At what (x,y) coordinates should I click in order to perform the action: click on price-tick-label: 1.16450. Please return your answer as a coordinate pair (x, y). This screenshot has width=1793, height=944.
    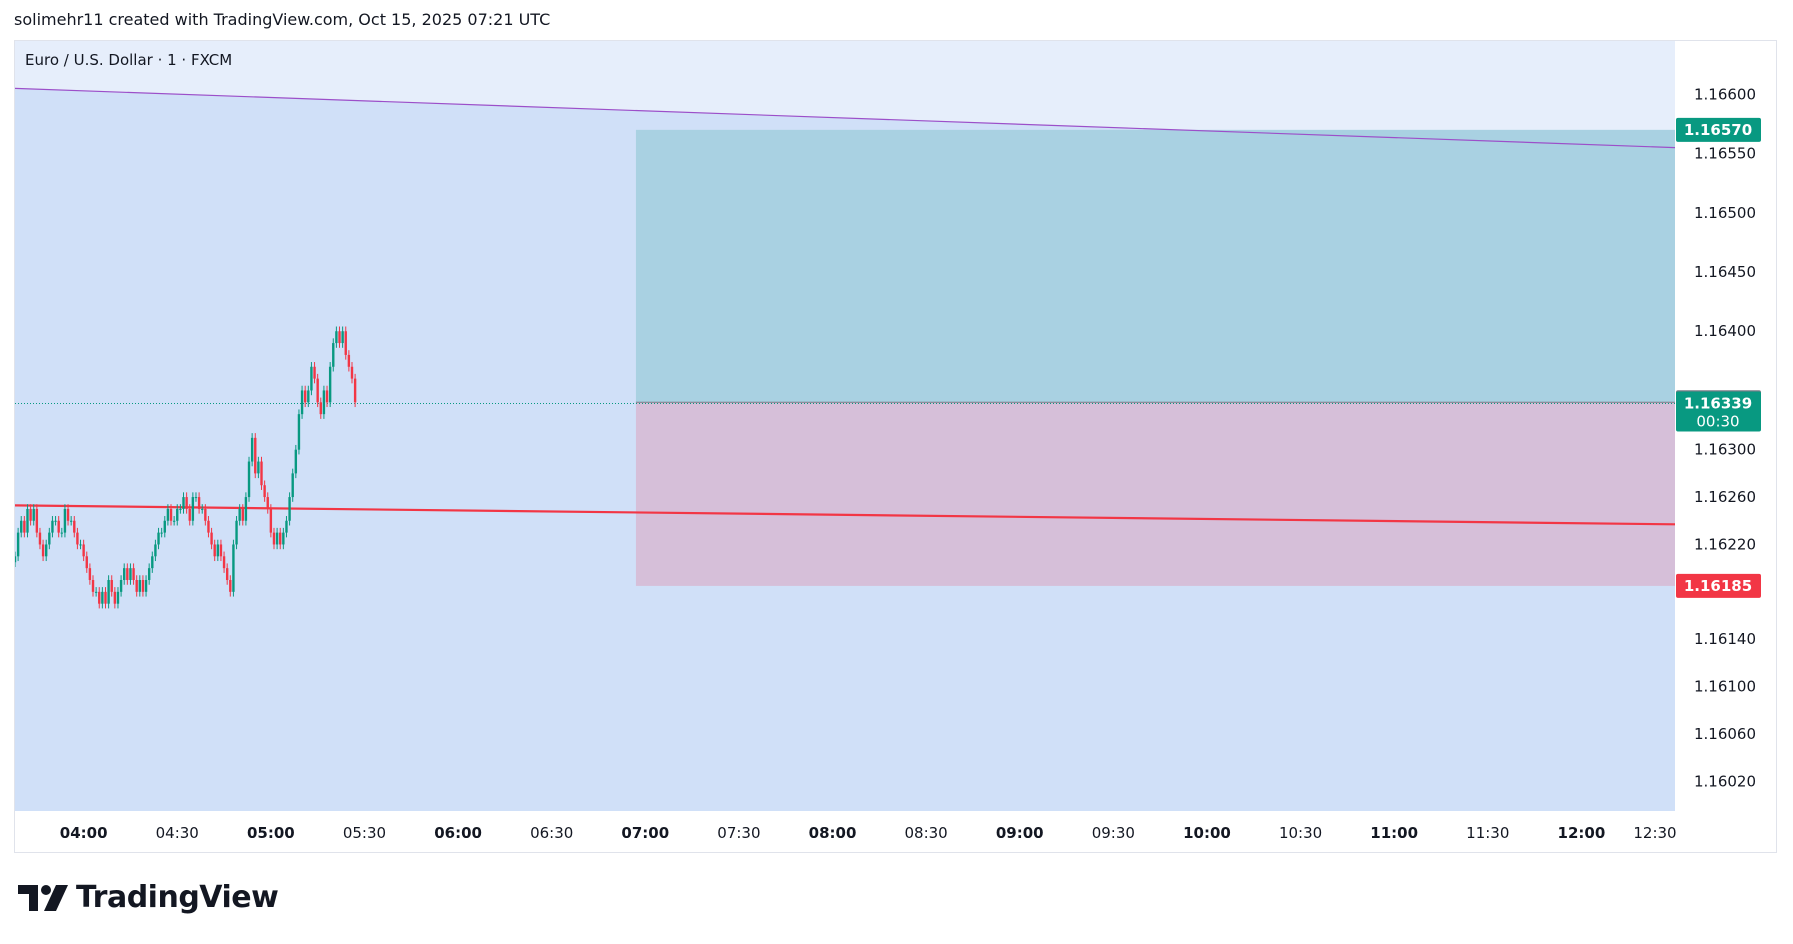
    Looking at the image, I should click on (1725, 272).